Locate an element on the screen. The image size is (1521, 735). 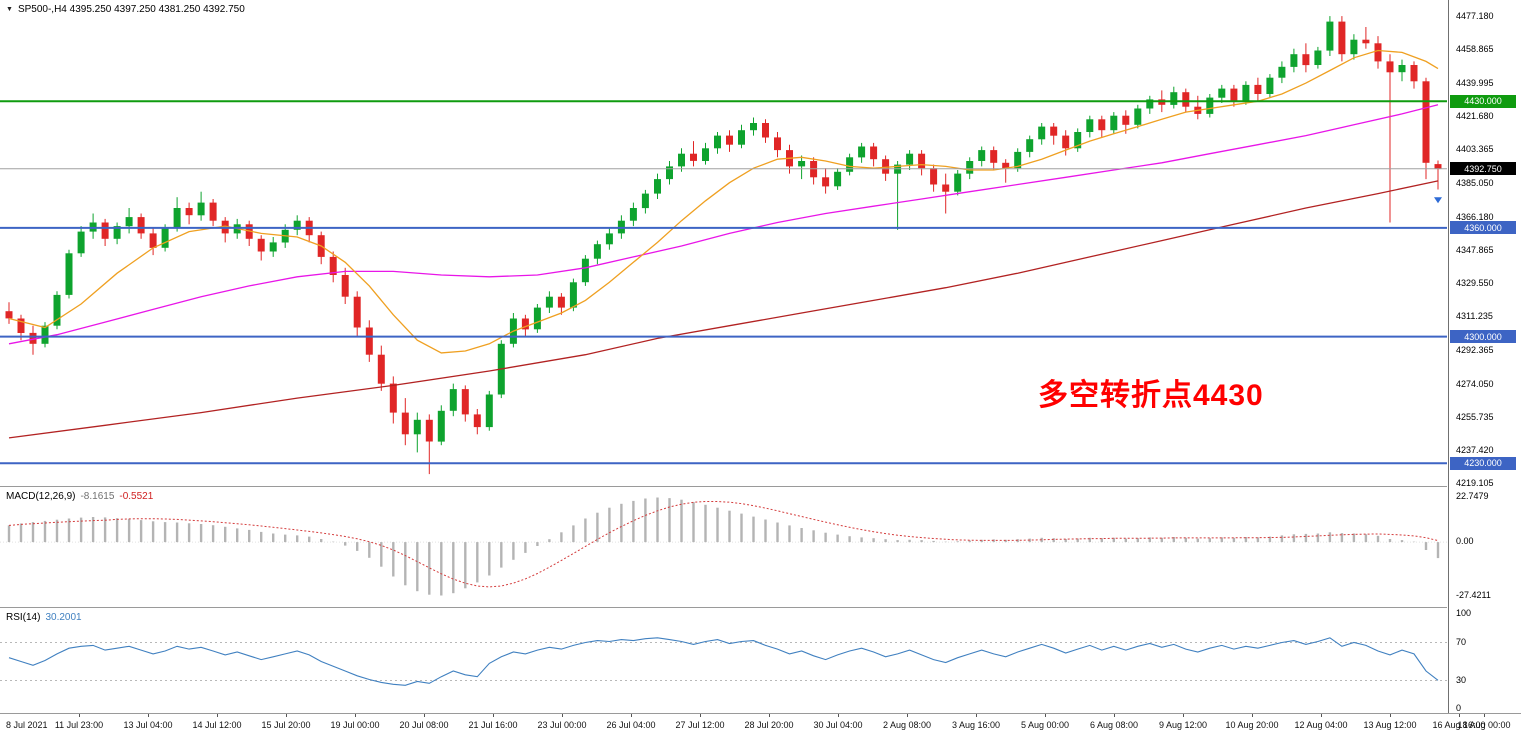
time-axis-label: 18 Aug 00:00 is located at coordinates (1484, 725).